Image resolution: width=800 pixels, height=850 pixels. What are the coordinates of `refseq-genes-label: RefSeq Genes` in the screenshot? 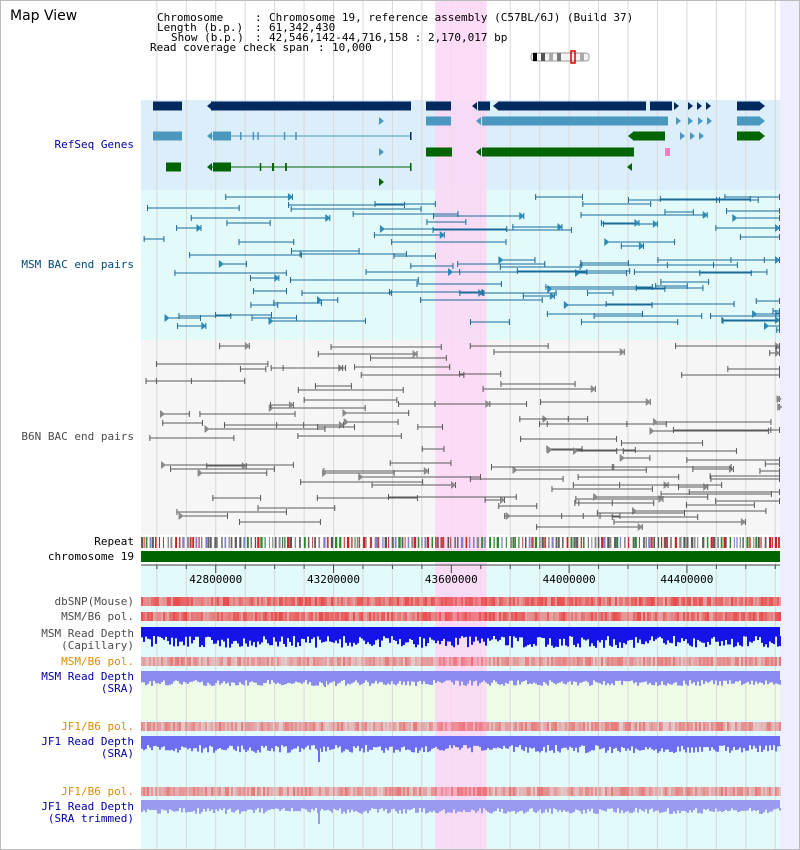 It's located at (94, 144).